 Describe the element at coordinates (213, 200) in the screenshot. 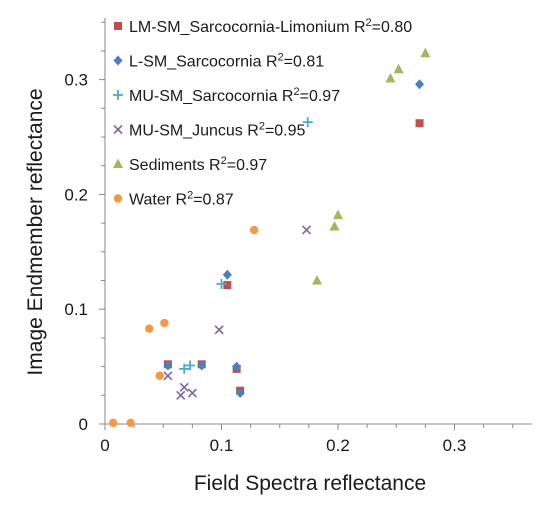

I see `legend-r2-value: =0.87` at that location.